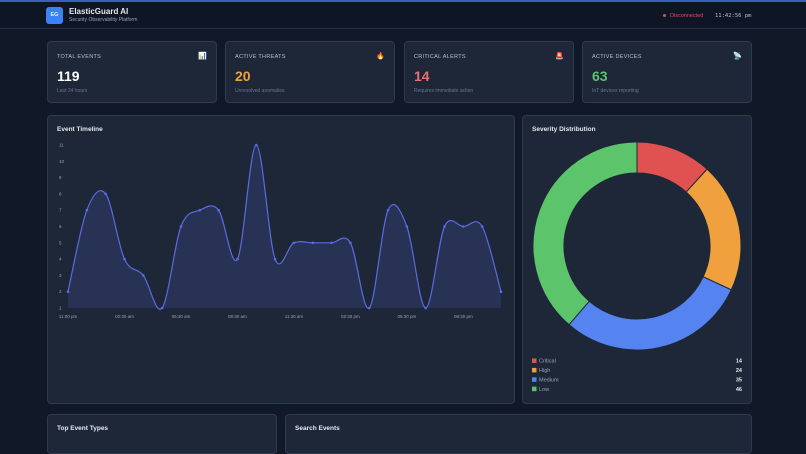  I want to click on y-tick-label: 5, so click(60, 242).